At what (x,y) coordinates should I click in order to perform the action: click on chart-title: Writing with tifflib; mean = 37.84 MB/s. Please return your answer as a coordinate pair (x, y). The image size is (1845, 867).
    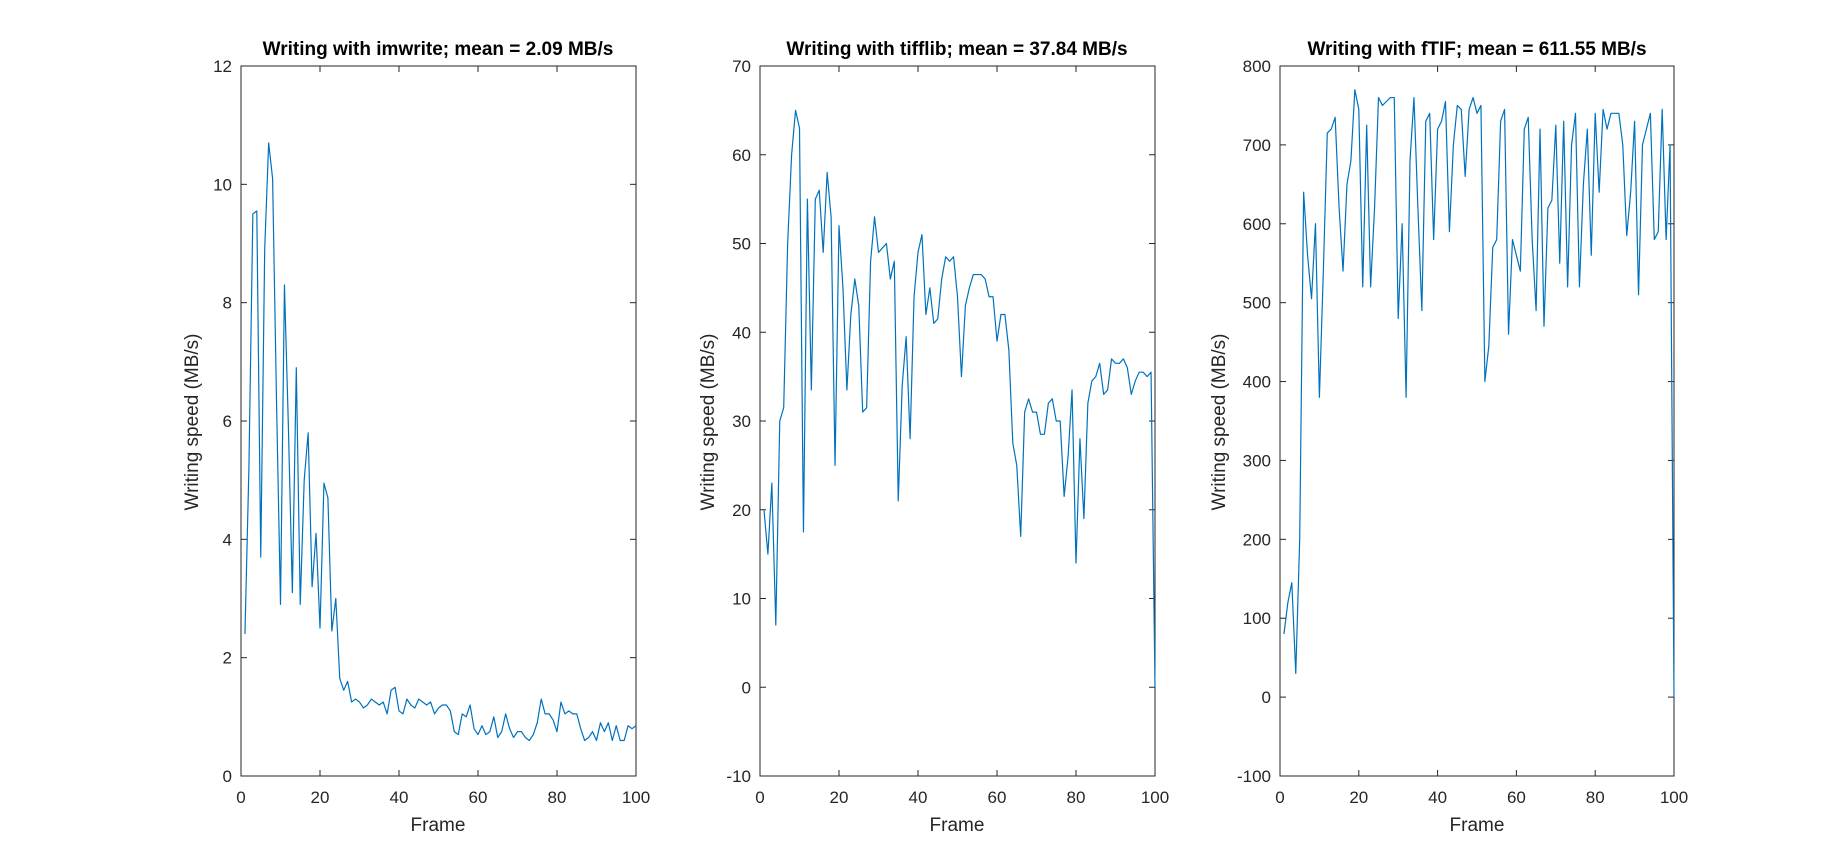
    Looking at the image, I should click on (956, 49).